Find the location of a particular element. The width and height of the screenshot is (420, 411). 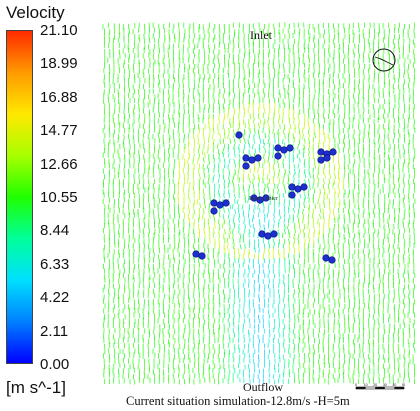

scale-tick-label: 20 is located at coordinates (375, 385).